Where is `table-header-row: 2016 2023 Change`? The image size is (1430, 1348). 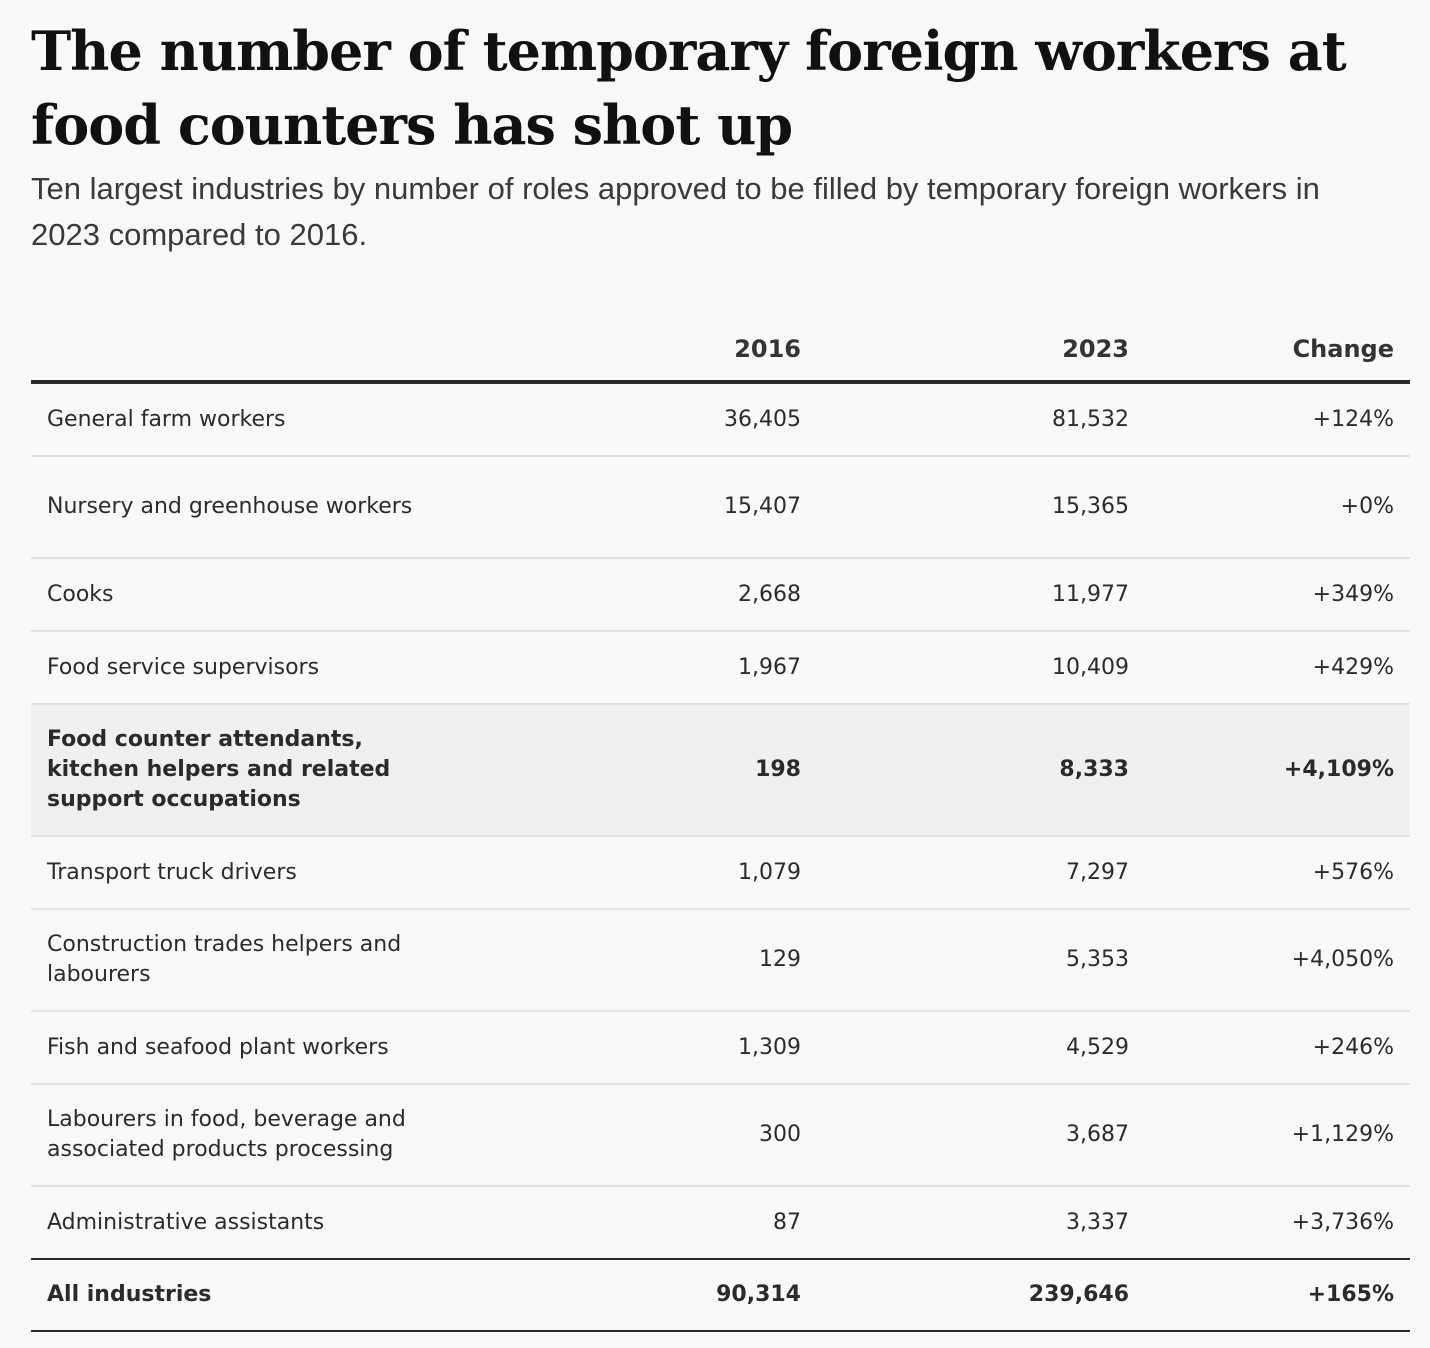 table-header-row: 2016 2023 Change is located at coordinates (720, 350).